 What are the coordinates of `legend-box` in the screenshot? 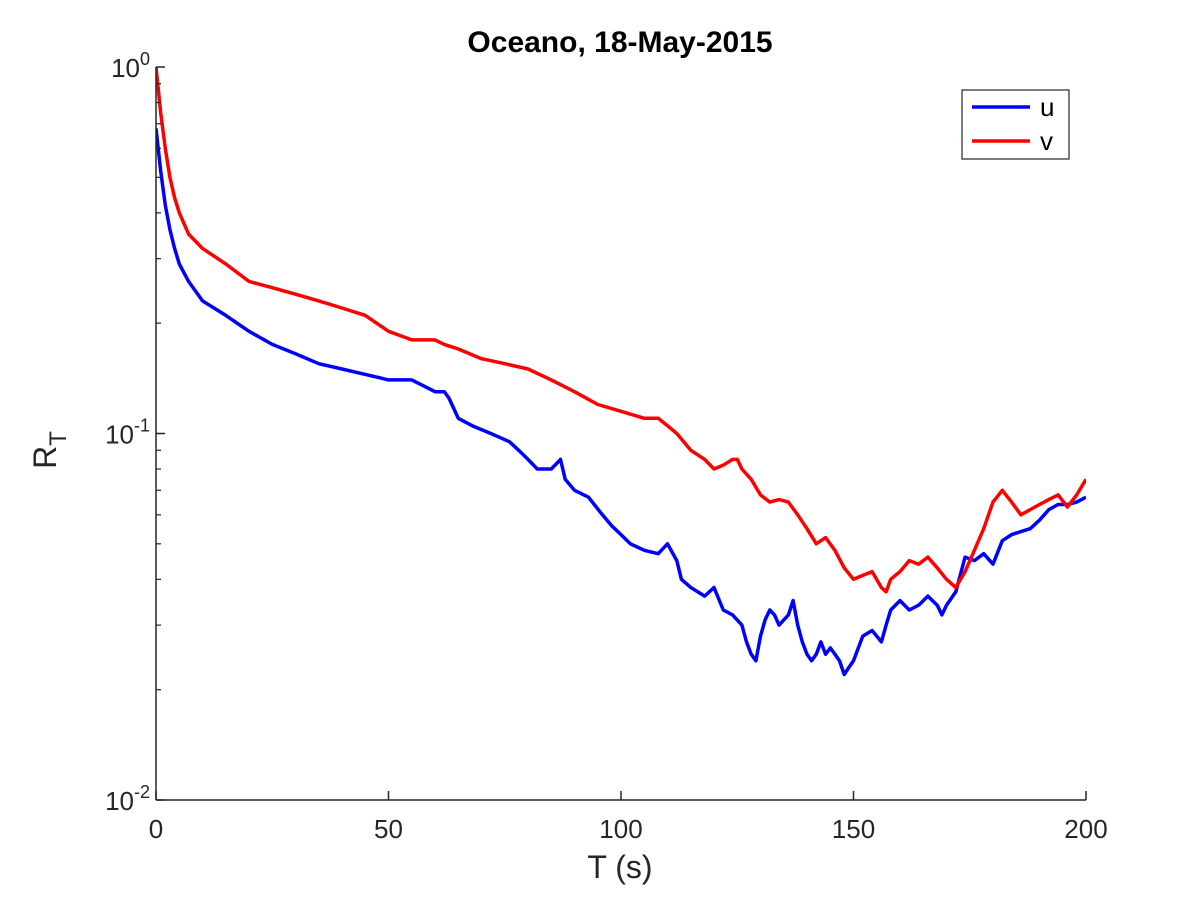 It's located at (1015, 124).